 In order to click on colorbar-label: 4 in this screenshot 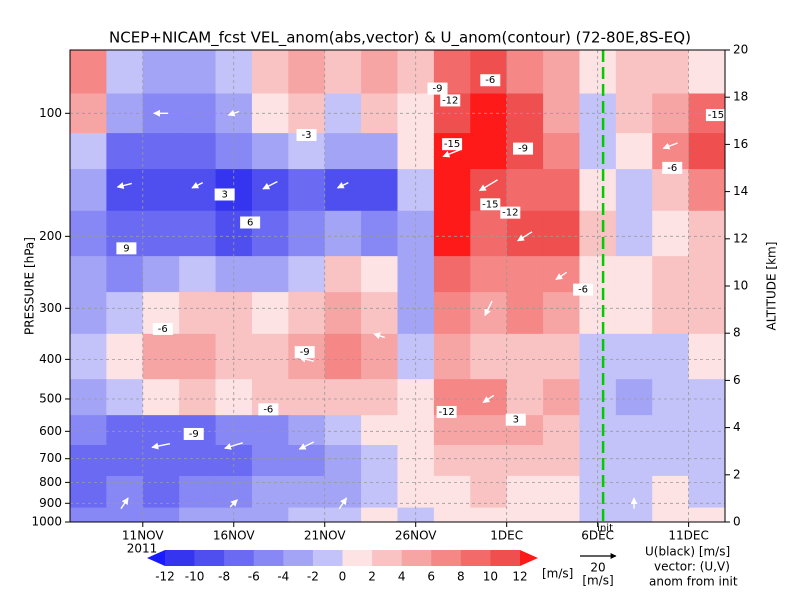, I will do `click(402, 577)`.